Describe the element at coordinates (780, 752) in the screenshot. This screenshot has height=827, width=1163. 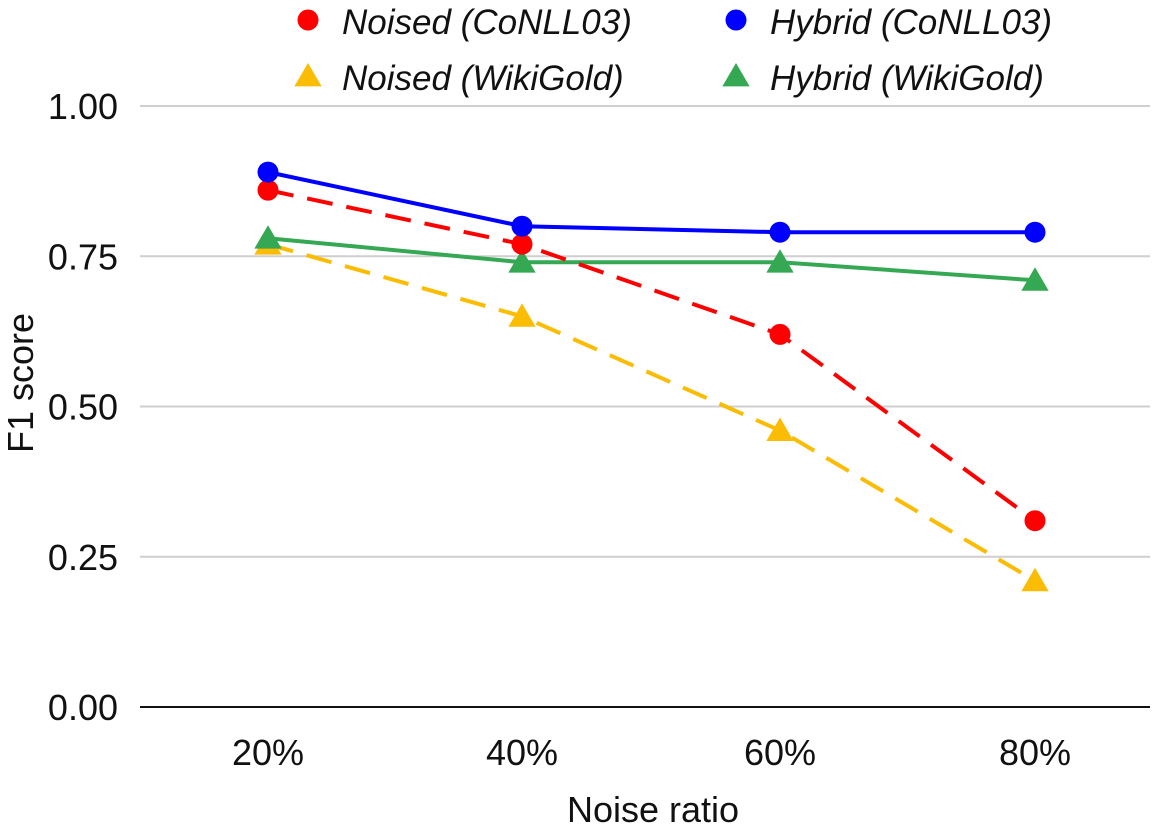
I see `x-tick-label: 60%` at that location.